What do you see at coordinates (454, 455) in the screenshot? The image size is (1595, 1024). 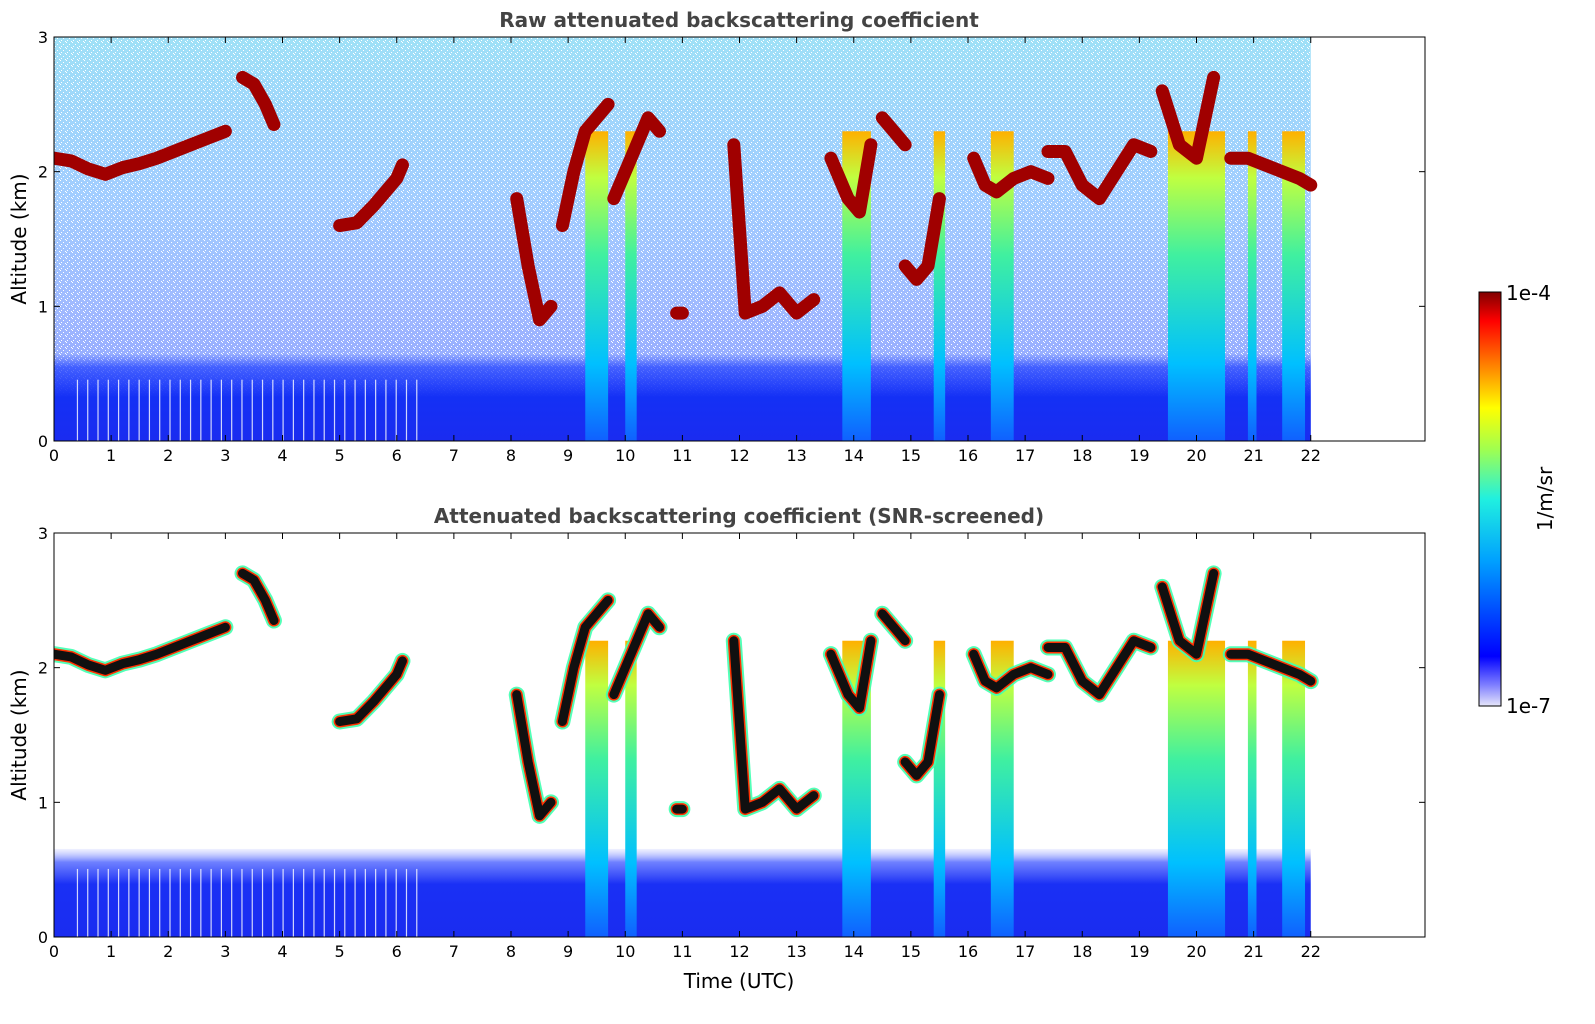 I see `x-tick-label: 7` at bounding box center [454, 455].